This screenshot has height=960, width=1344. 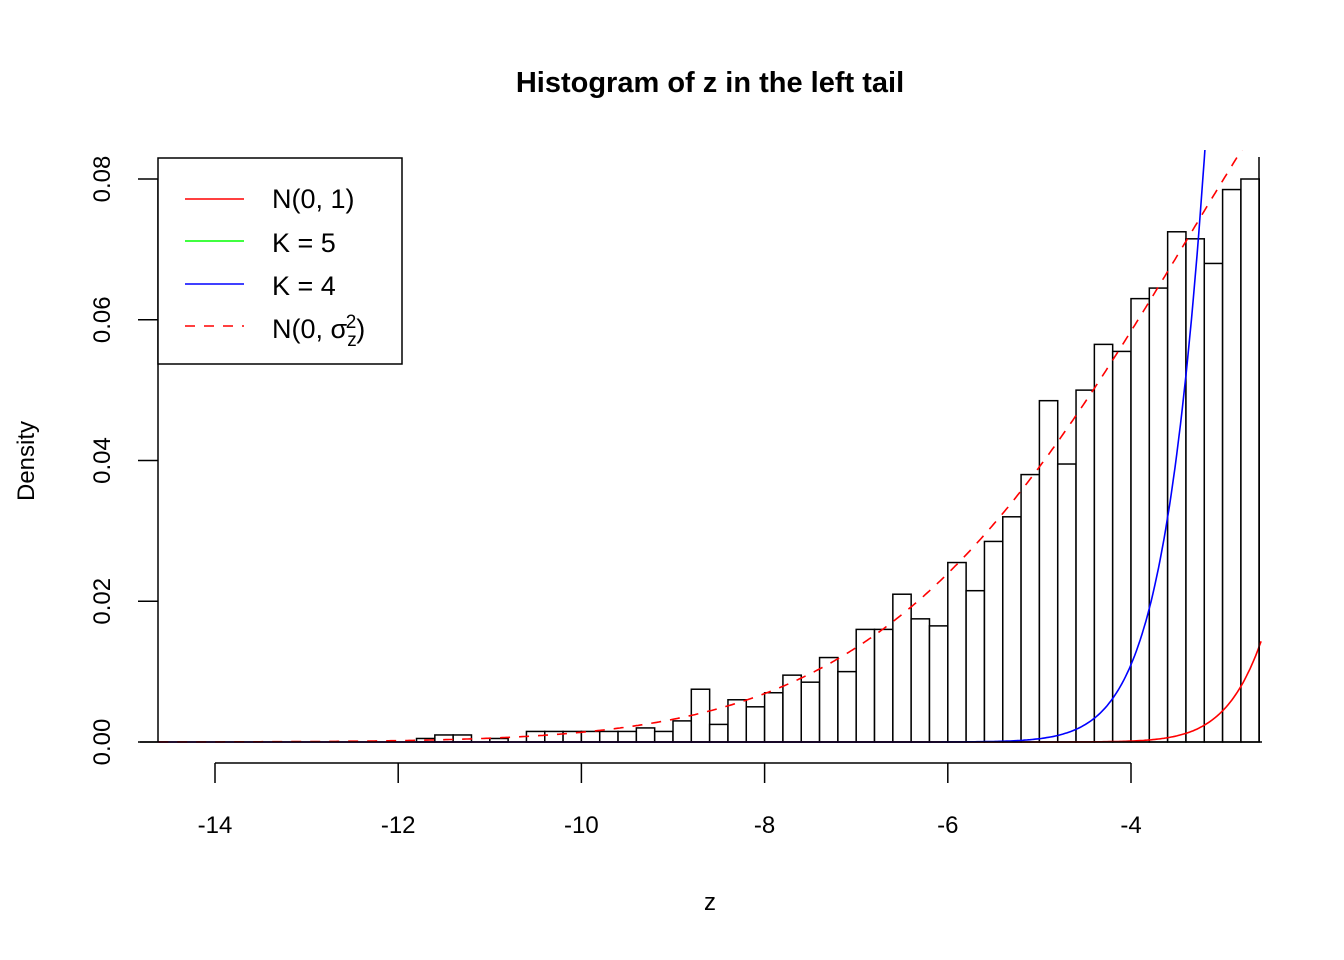 I want to click on y-tick-label: 0.08, so click(x=102, y=179).